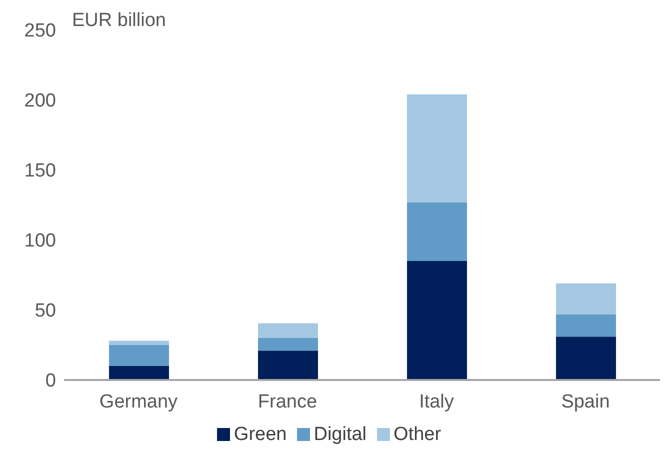 The height and width of the screenshot is (454, 672). I want to click on legend-label: Green, so click(260, 434).